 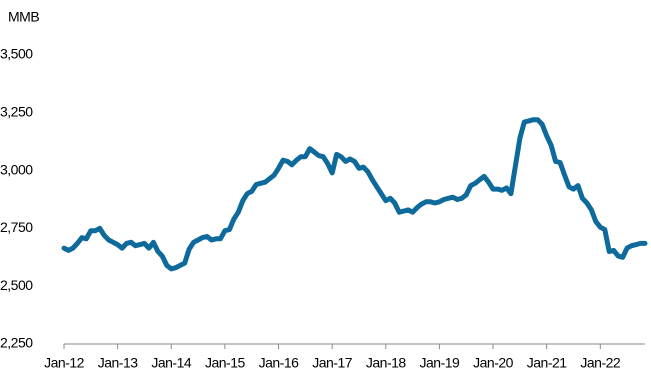 I want to click on x-tick-label: Jan-14, so click(x=171, y=363).